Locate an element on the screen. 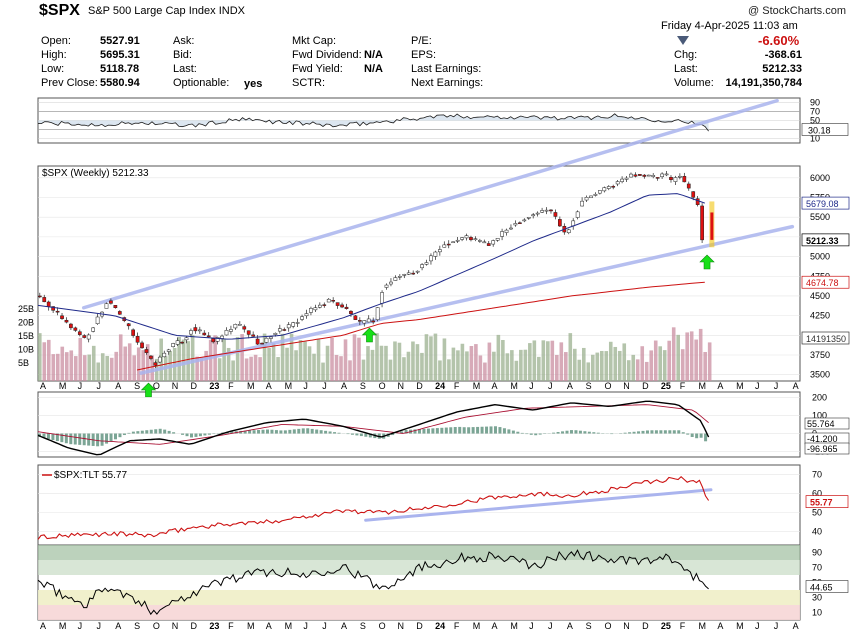  stoch-tick-70: 70 is located at coordinates (817, 568).